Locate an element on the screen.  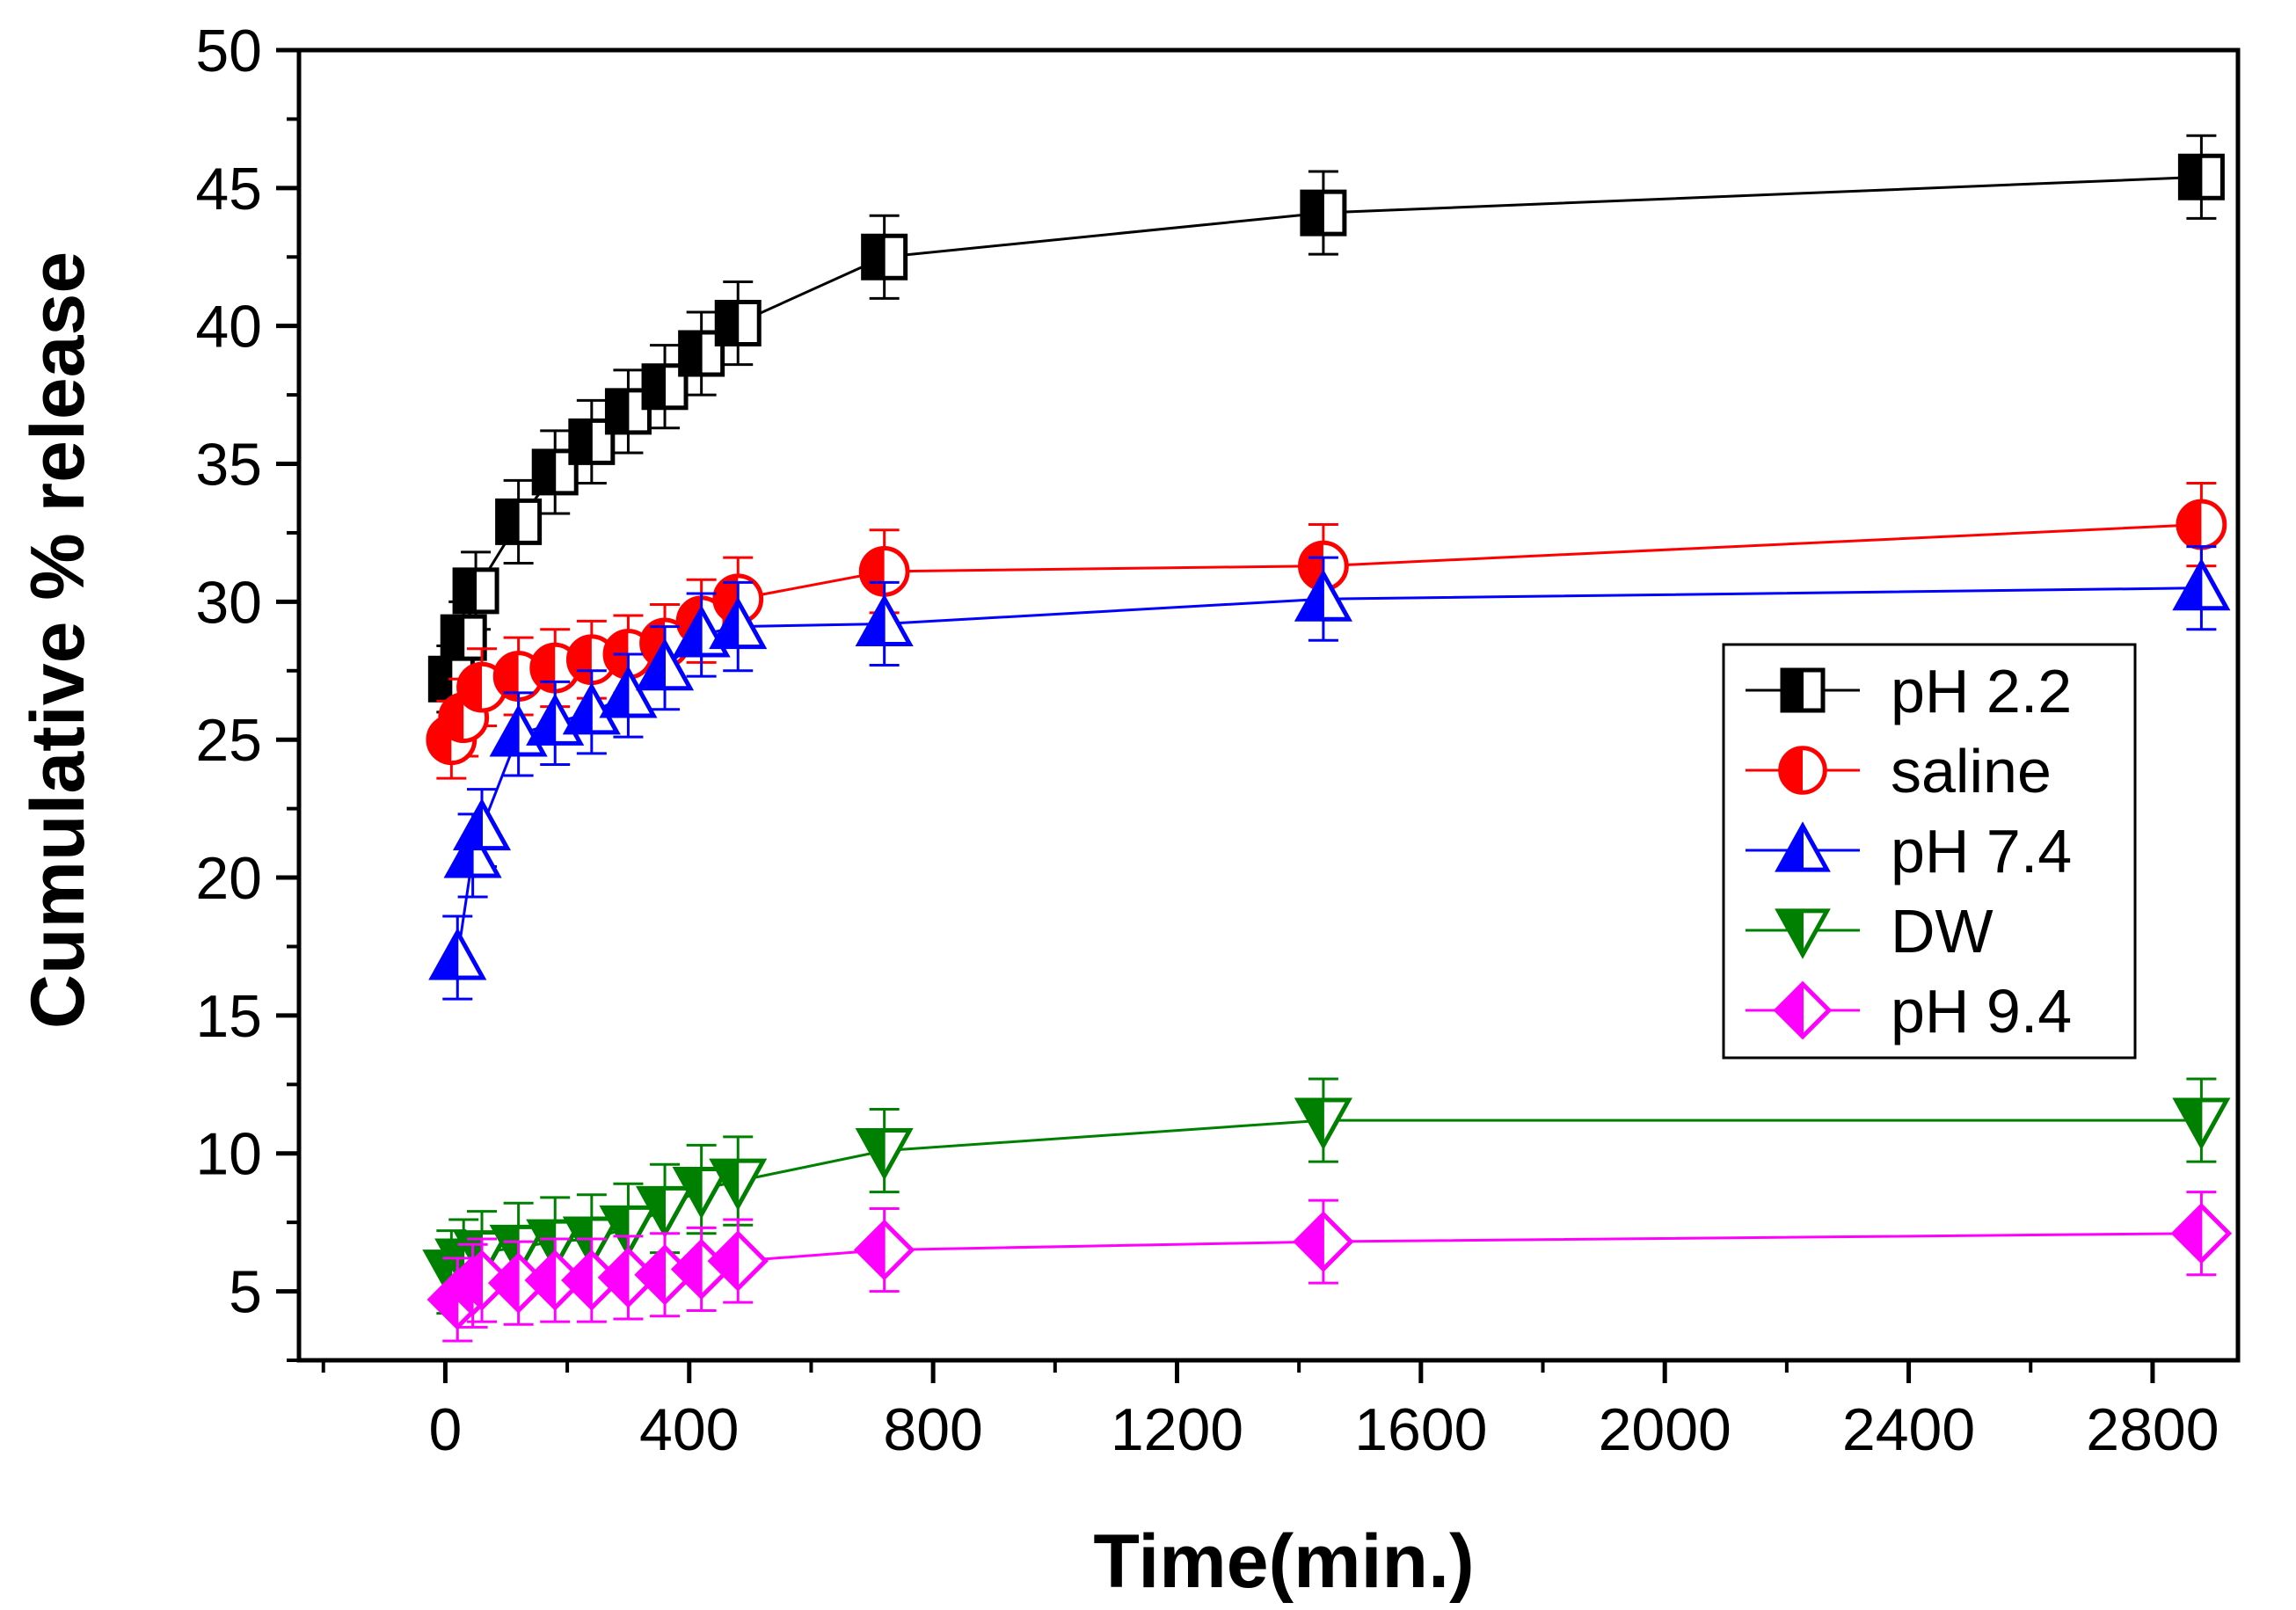
legend-label: pH 9.4 is located at coordinates (1982, 1011).